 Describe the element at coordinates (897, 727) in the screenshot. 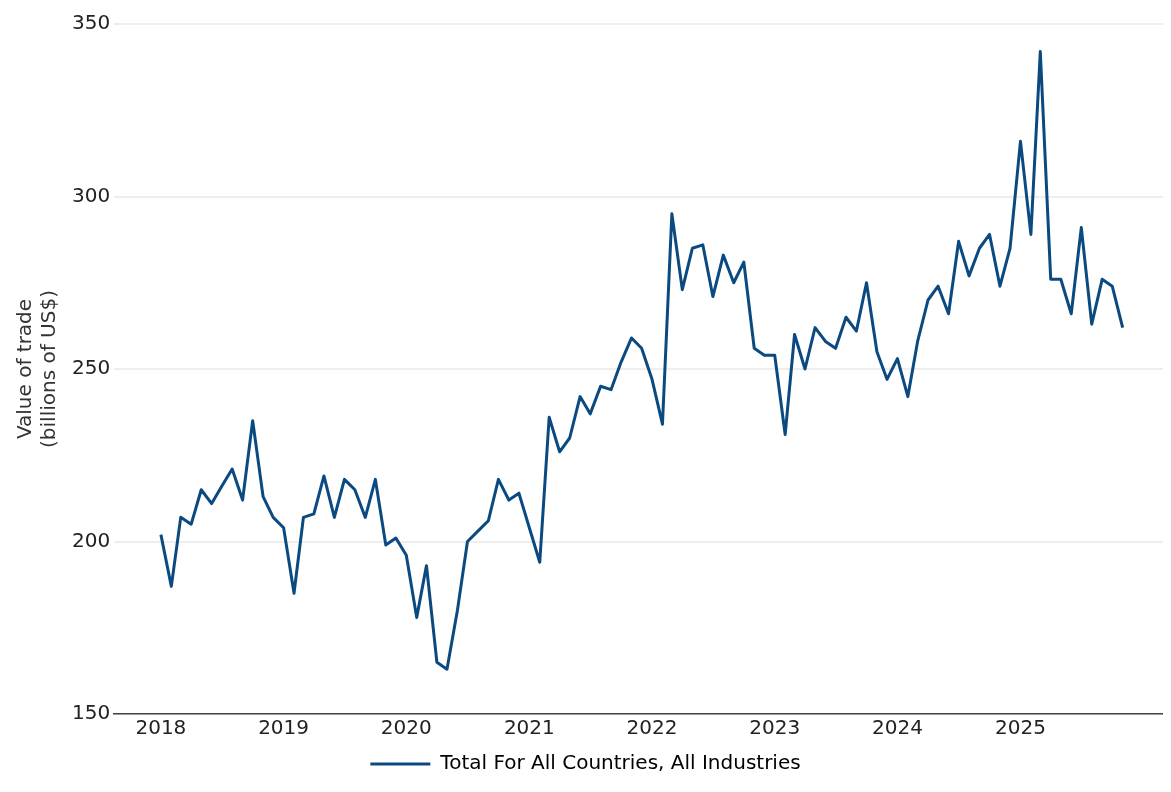

I see `x-tick-label: 2024` at that location.